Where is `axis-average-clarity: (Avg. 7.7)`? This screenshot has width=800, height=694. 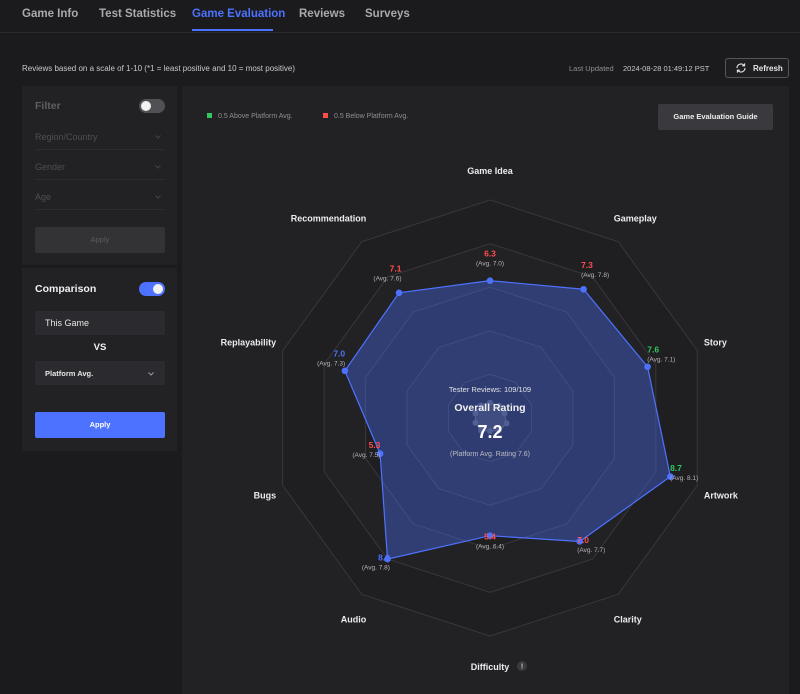 axis-average-clarity: (Avg. 7.7) is located at coordinates (591, 550).